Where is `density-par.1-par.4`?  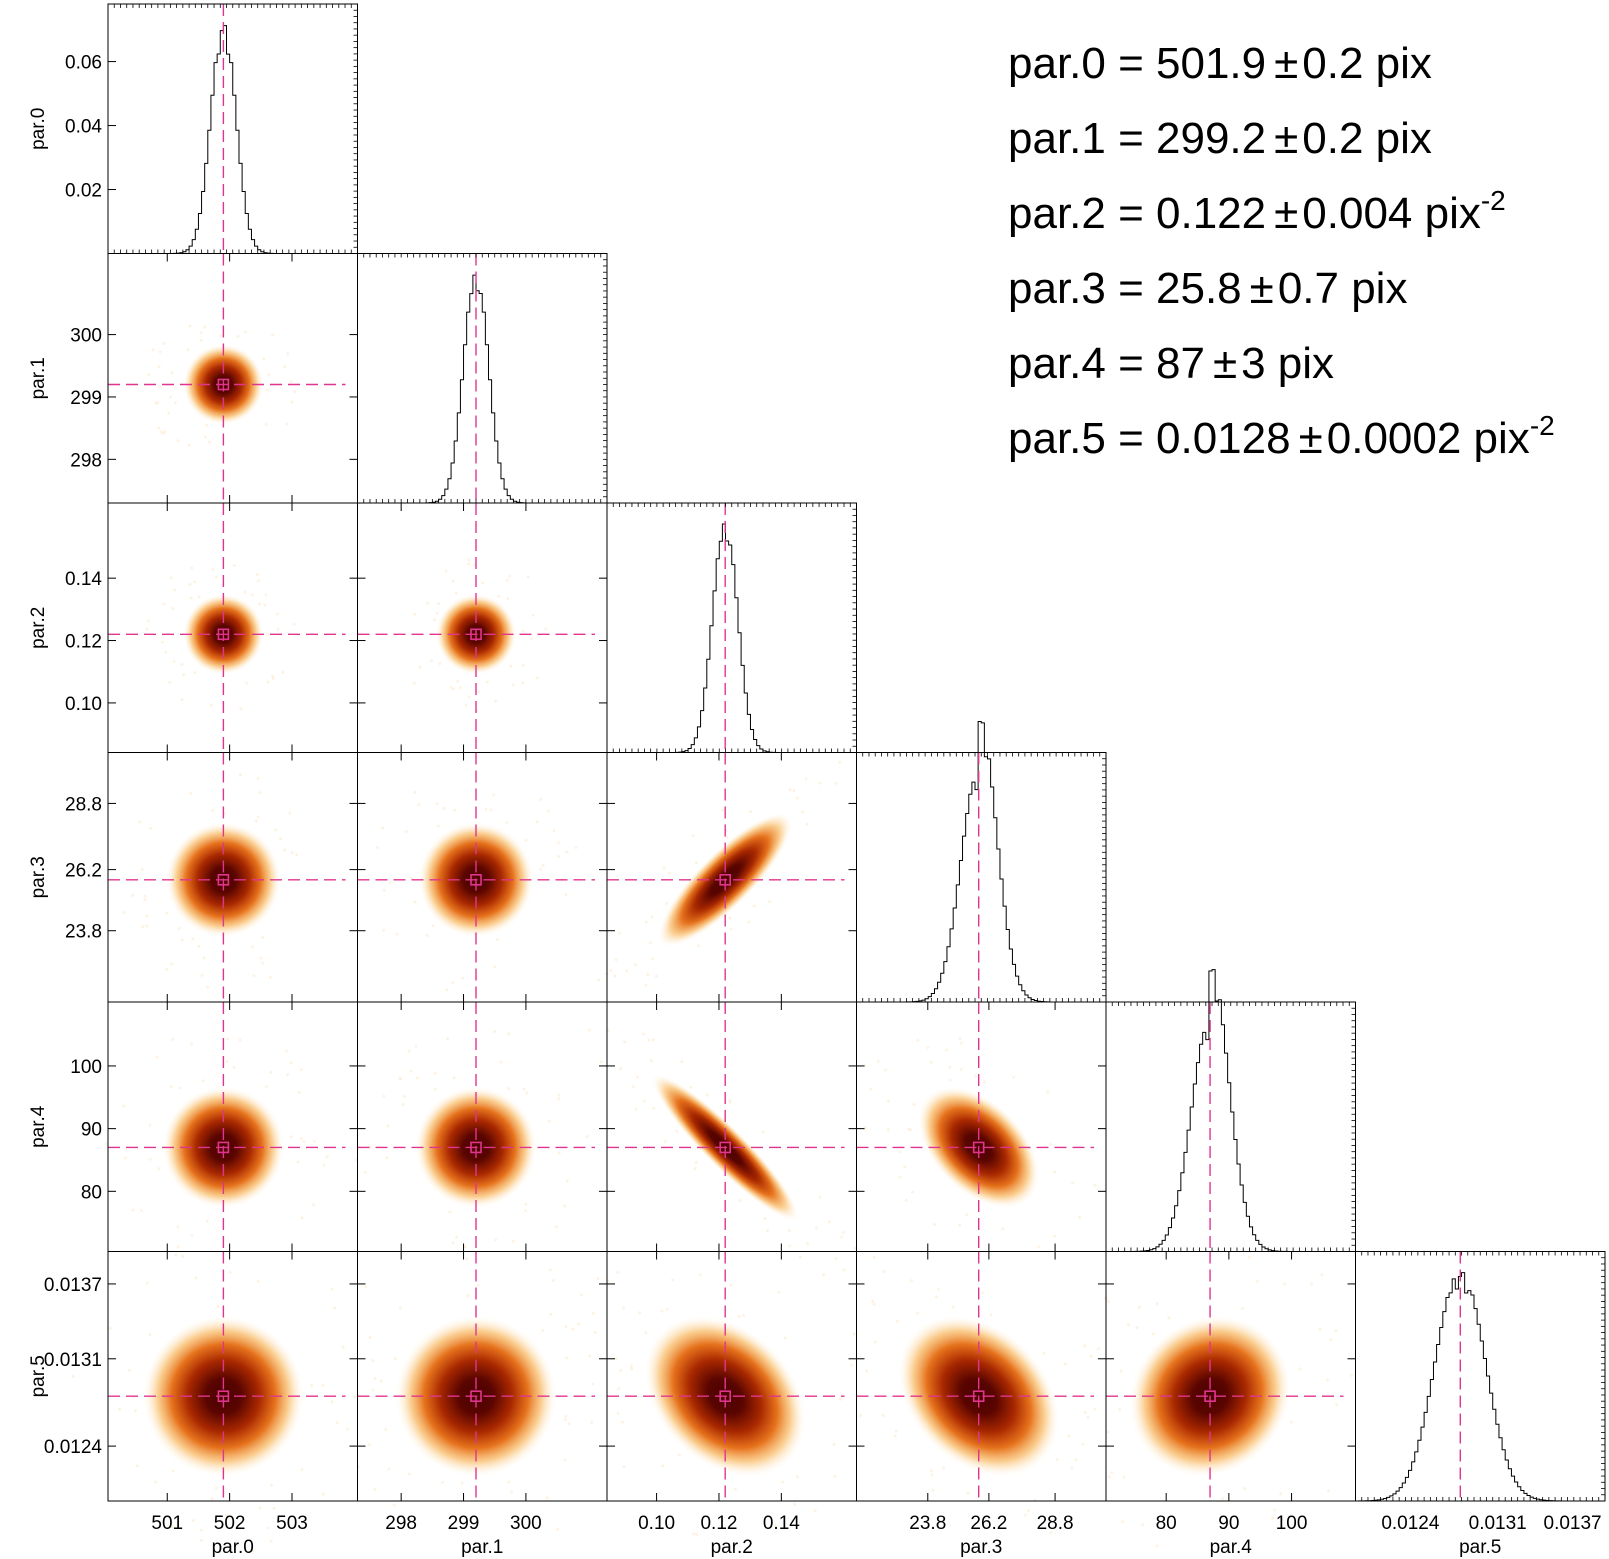
density-par.1-par.4 is located at coordinates (472, 1139).